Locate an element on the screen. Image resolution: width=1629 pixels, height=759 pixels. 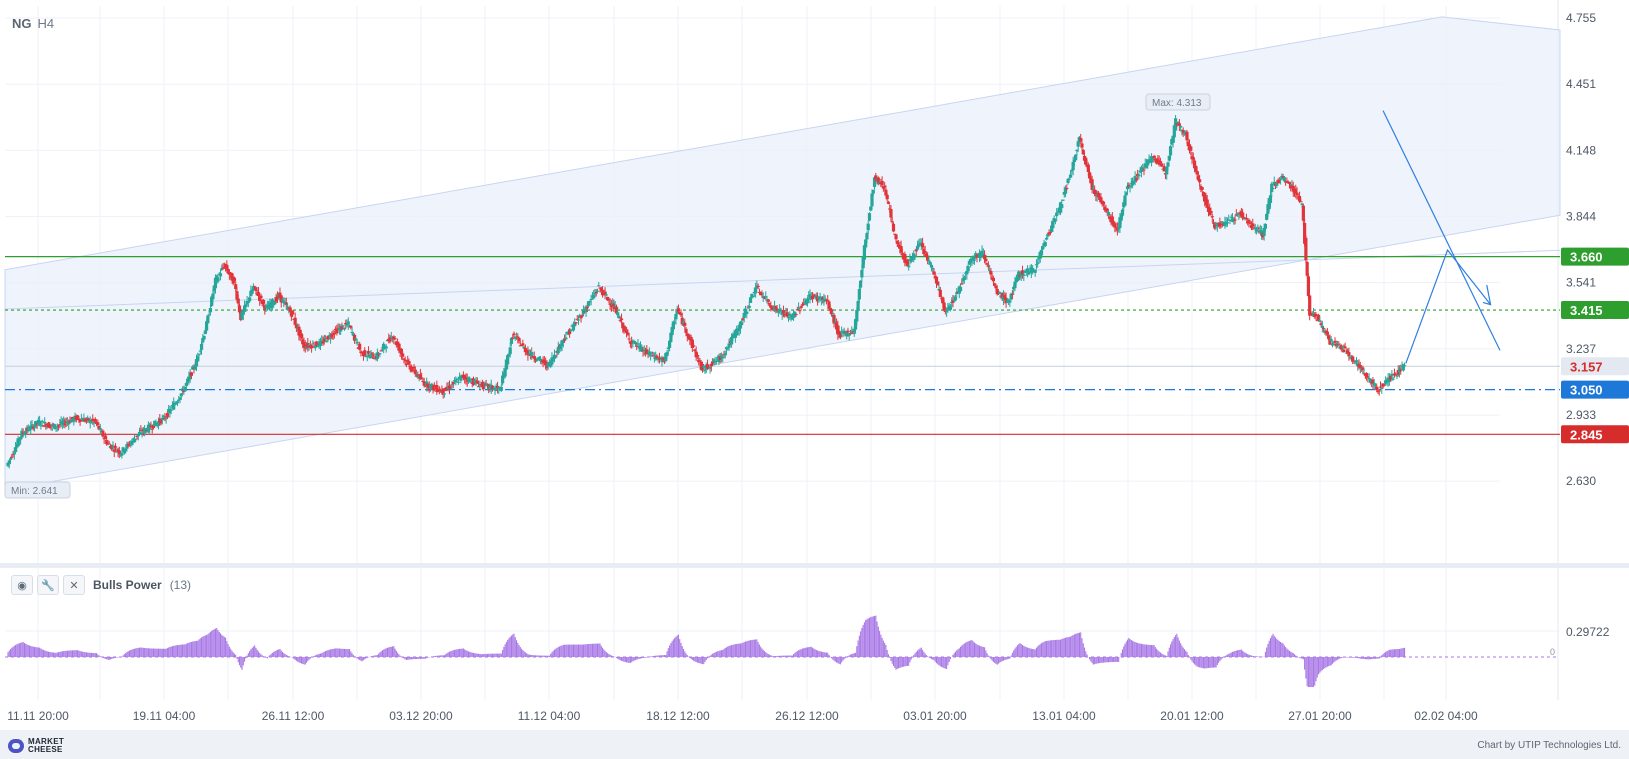
y-tick-label: 4.755 is located at coordinates (1581, 18).